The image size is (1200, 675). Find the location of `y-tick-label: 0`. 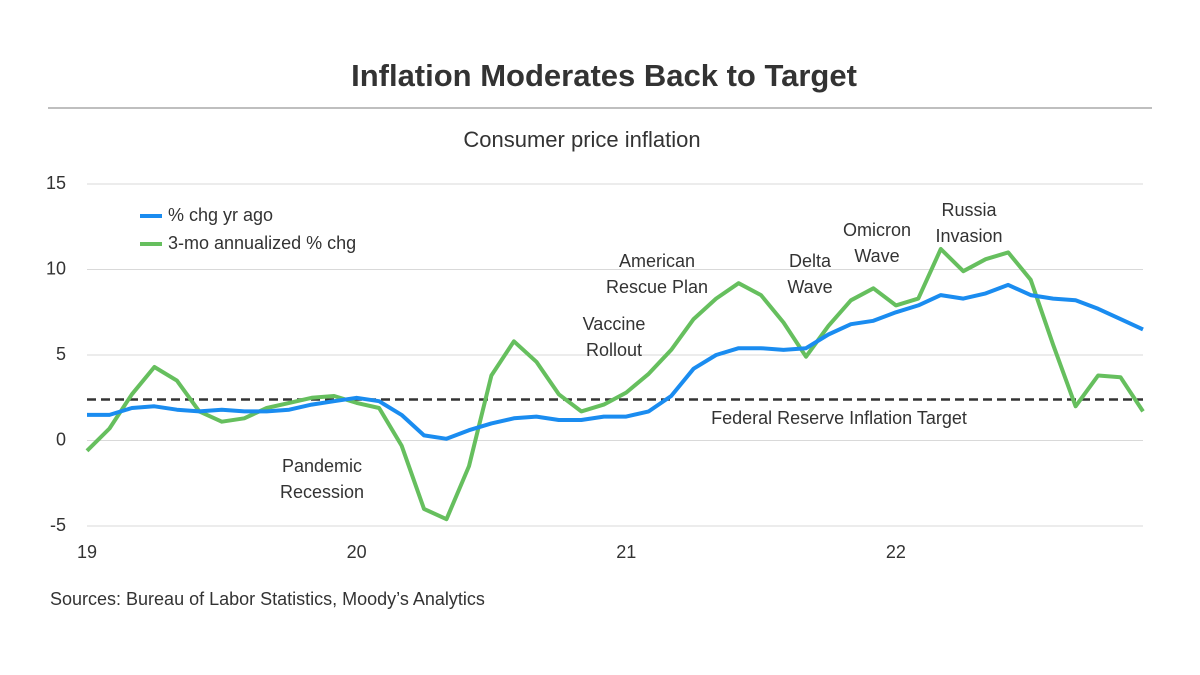

y-tick-label: 0 is located at coordinates (61, 439).